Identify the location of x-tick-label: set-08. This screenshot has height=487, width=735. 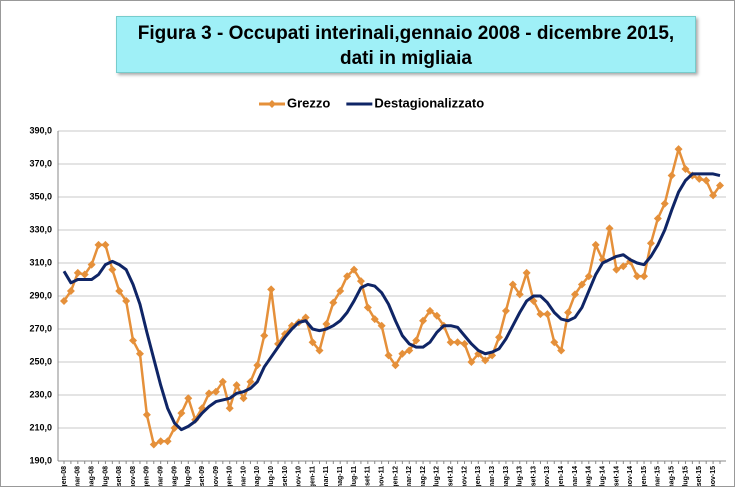
(119, 476).